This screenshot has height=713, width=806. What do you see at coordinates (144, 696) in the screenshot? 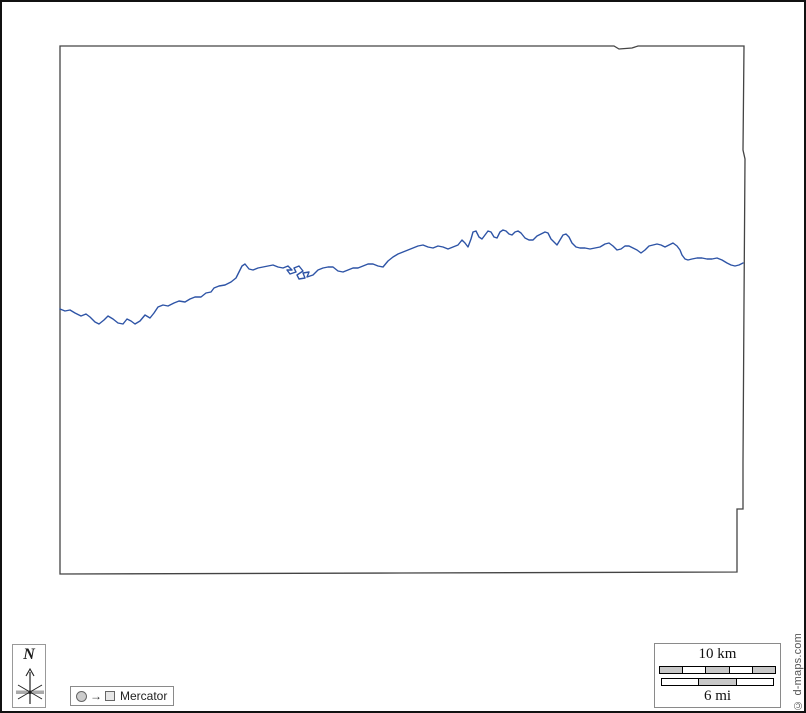
I see `projection-label: Mercator` at bounding box center [144, 696].